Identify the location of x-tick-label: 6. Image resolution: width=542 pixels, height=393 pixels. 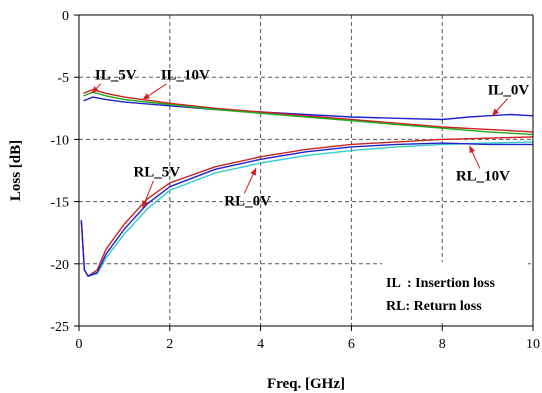
(351, 344).